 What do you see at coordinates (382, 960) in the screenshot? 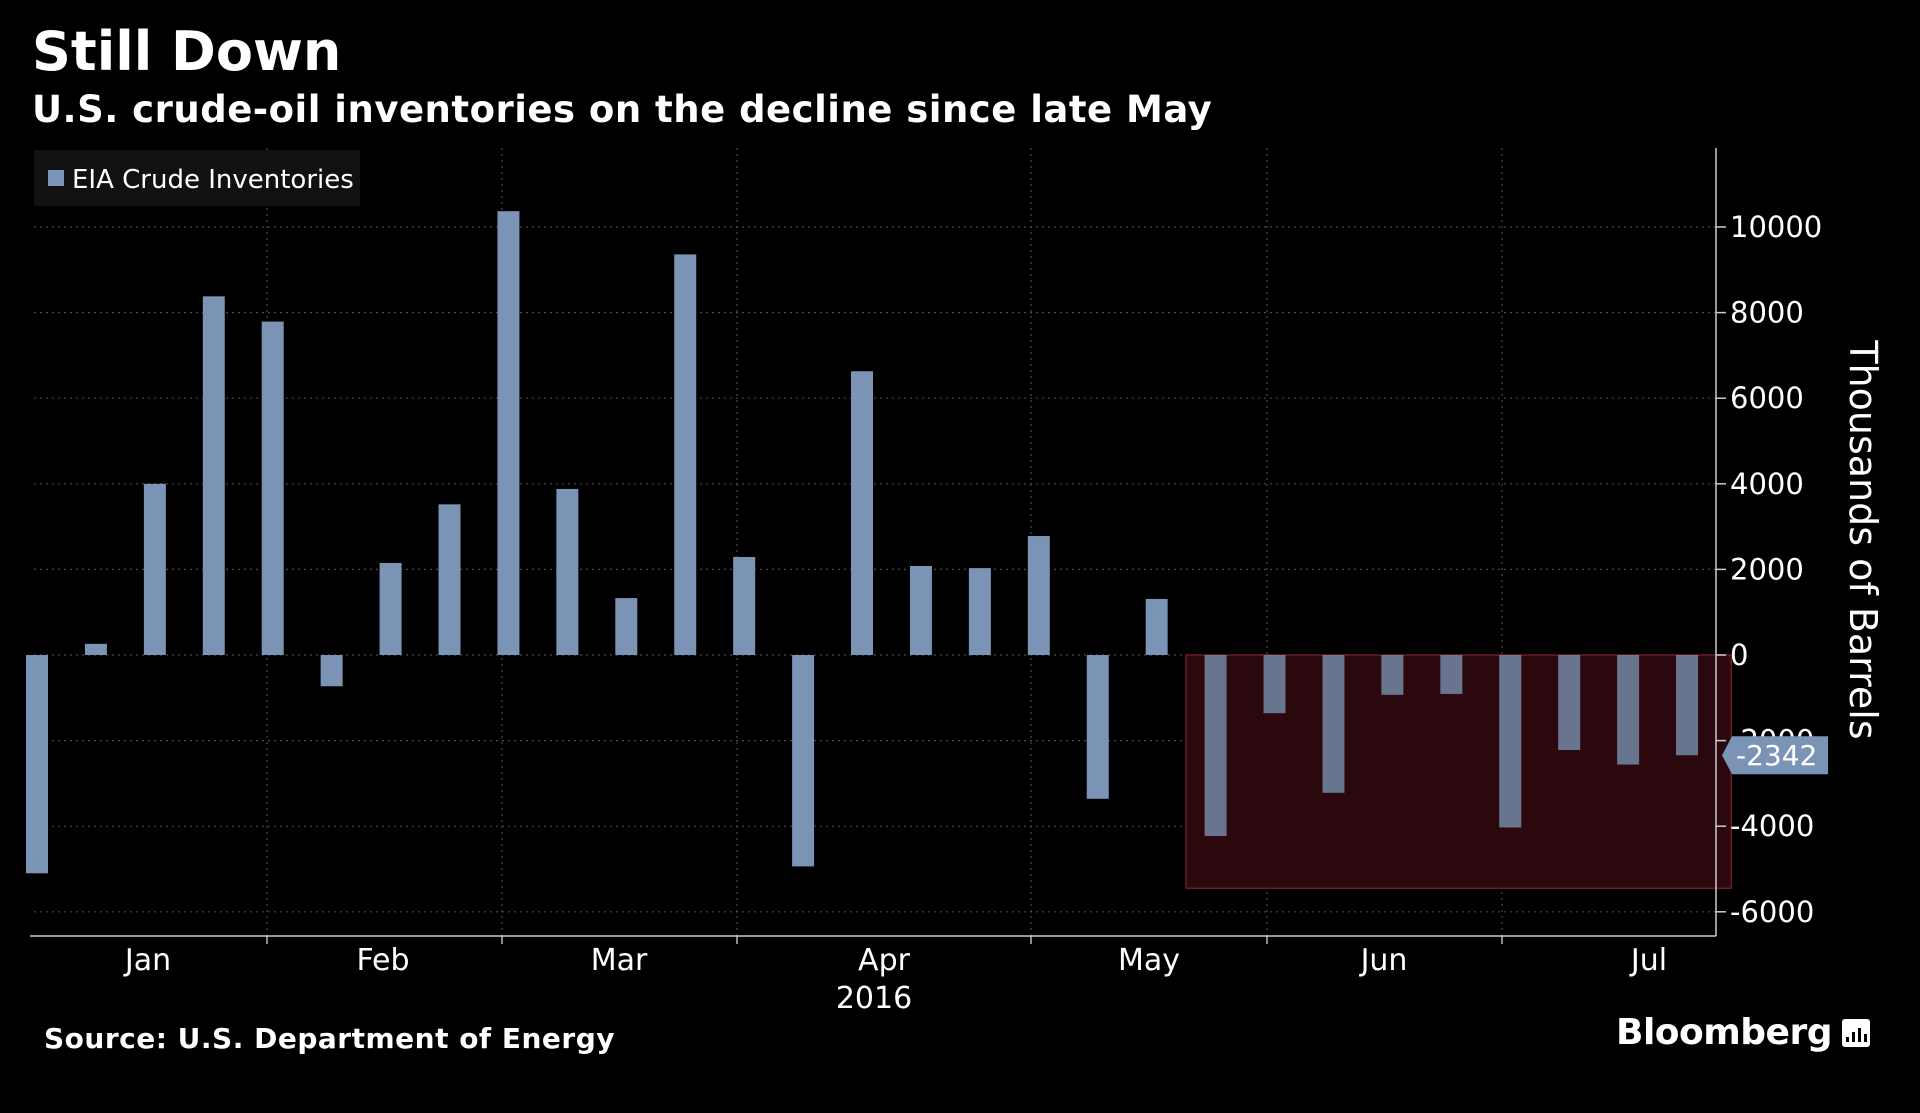
I see `x-tick-label: Feb` at bounding box center [382, 960].